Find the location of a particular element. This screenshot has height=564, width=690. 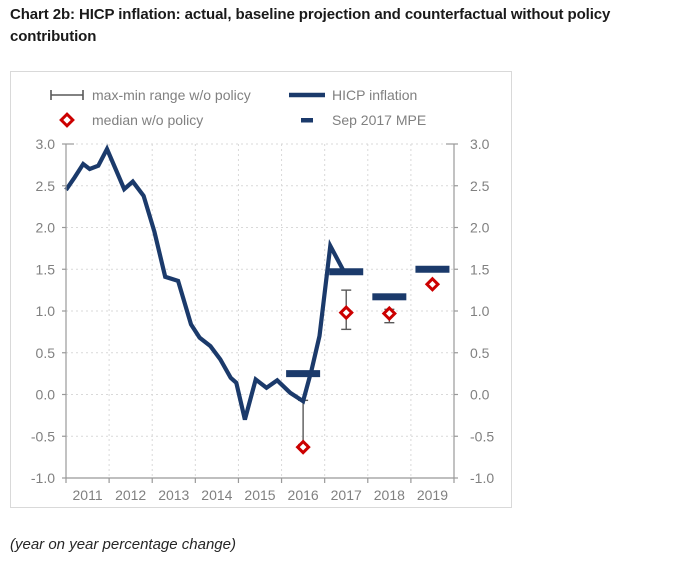

svg-text: 2011 is located at coordinates (88, 495).